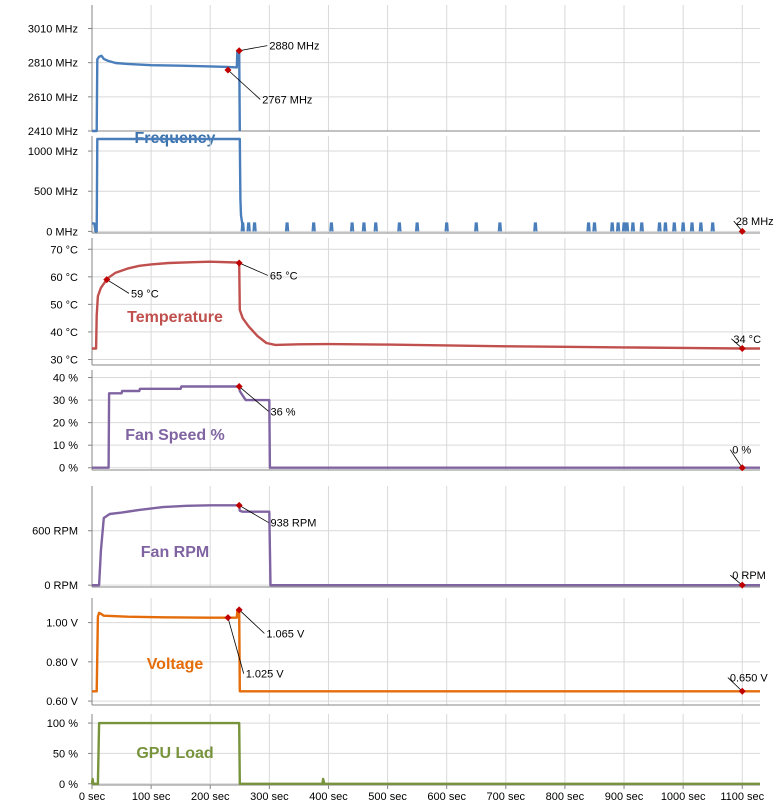 This screenshot has width=778, height=808. What do you see at coordinates (749, 679) in the screenshot?
I see `annotation-label: 0.650 V` at bounding box center [749, 679].